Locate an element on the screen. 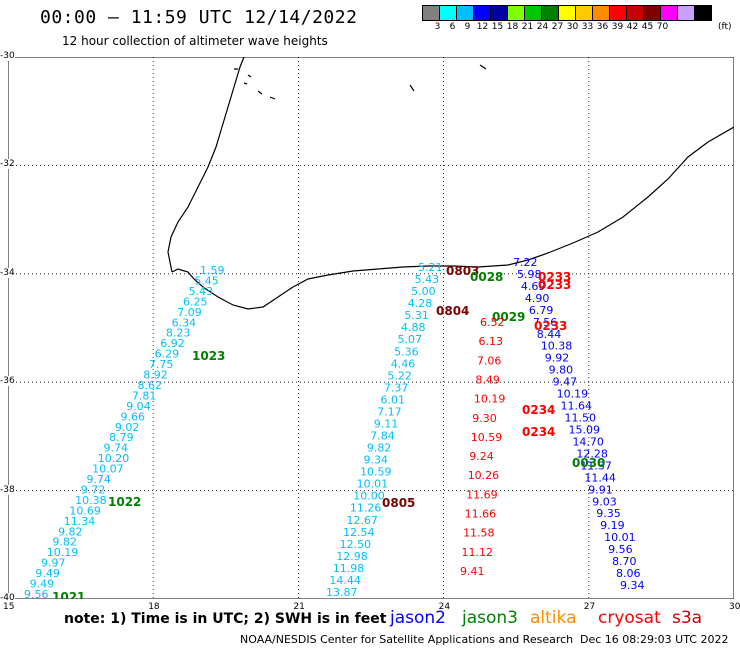  pass-time-label: 0234 is located at coordinates (538, 410).